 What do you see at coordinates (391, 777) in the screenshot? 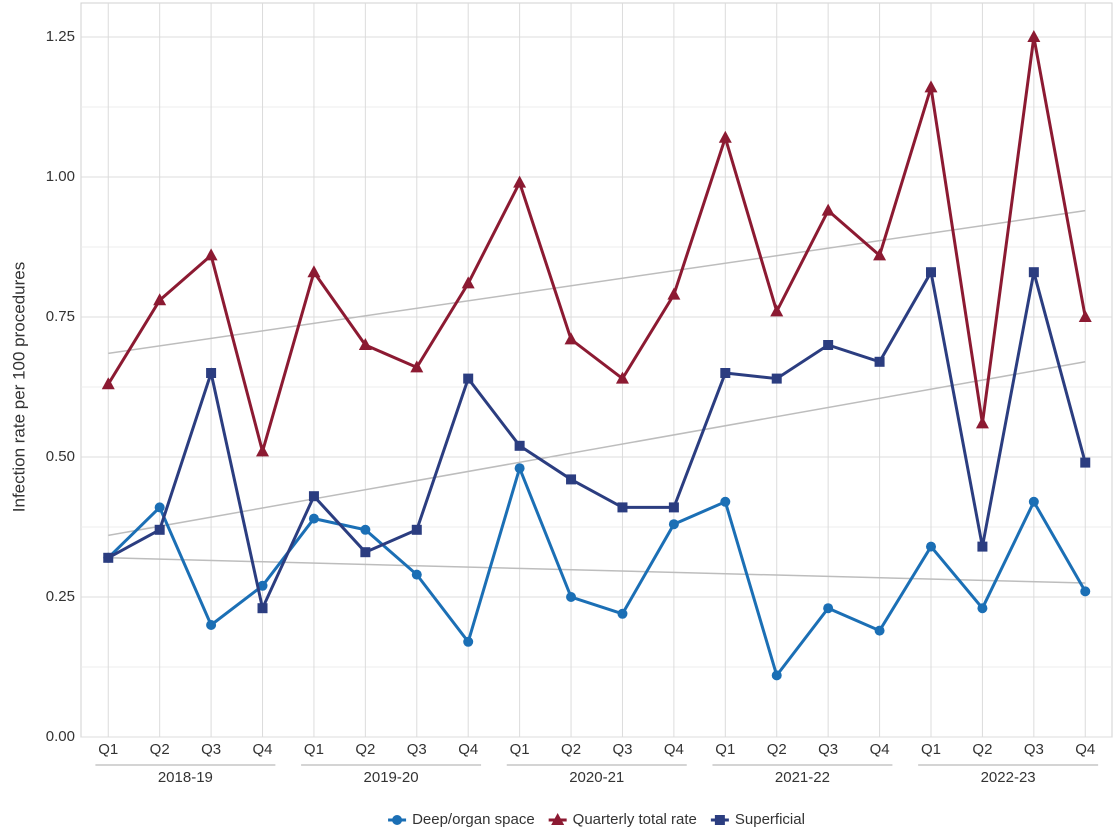
I see `group-label: 2019-20` at bounding box center [391, 777].